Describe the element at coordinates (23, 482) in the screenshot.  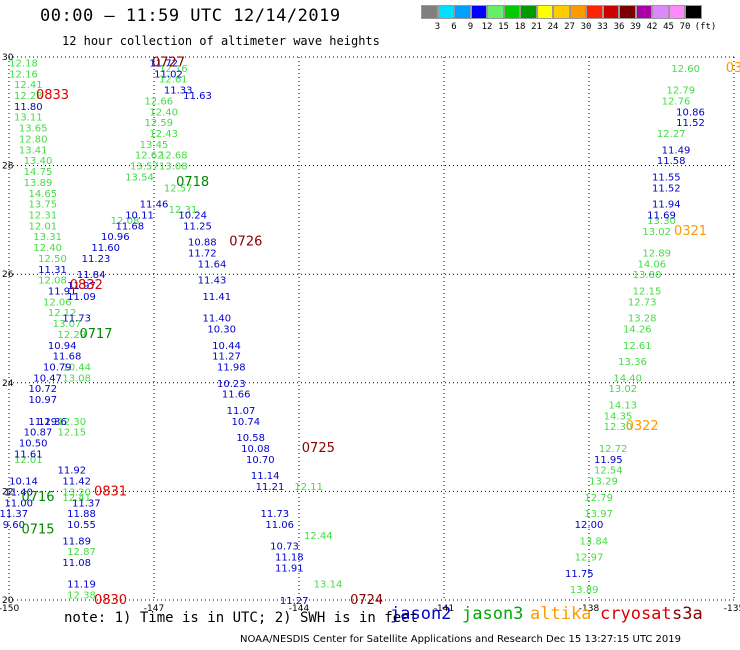
I see `wave-height-label: 10.14` at that location.